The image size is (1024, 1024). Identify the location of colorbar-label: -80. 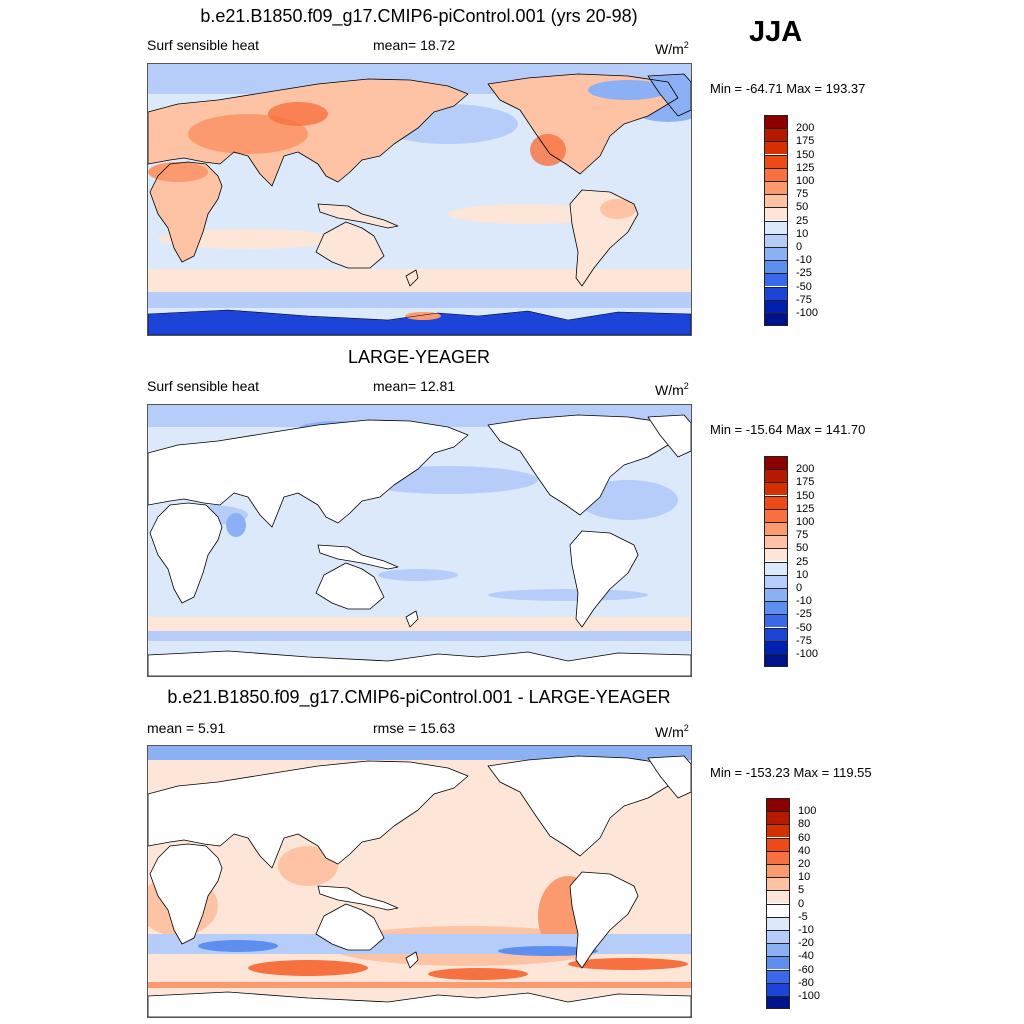
(806, 982).